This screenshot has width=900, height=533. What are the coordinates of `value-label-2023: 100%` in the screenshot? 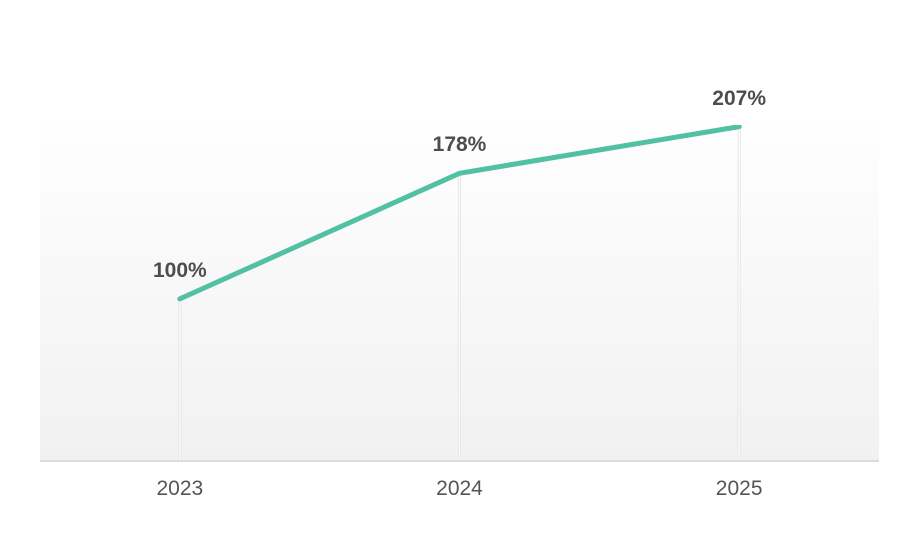 It's located at (179, 270).